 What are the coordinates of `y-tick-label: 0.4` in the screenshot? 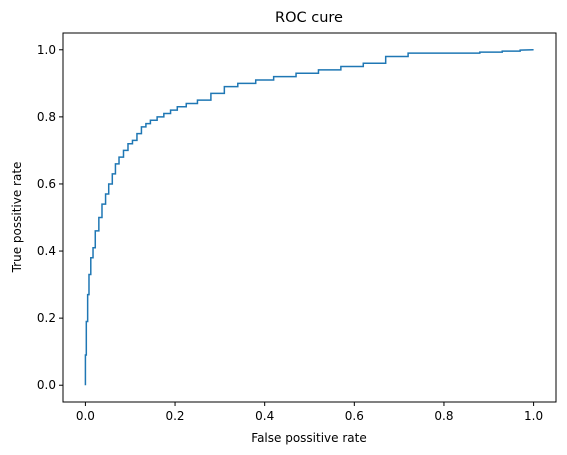 It's located at (46, 251).